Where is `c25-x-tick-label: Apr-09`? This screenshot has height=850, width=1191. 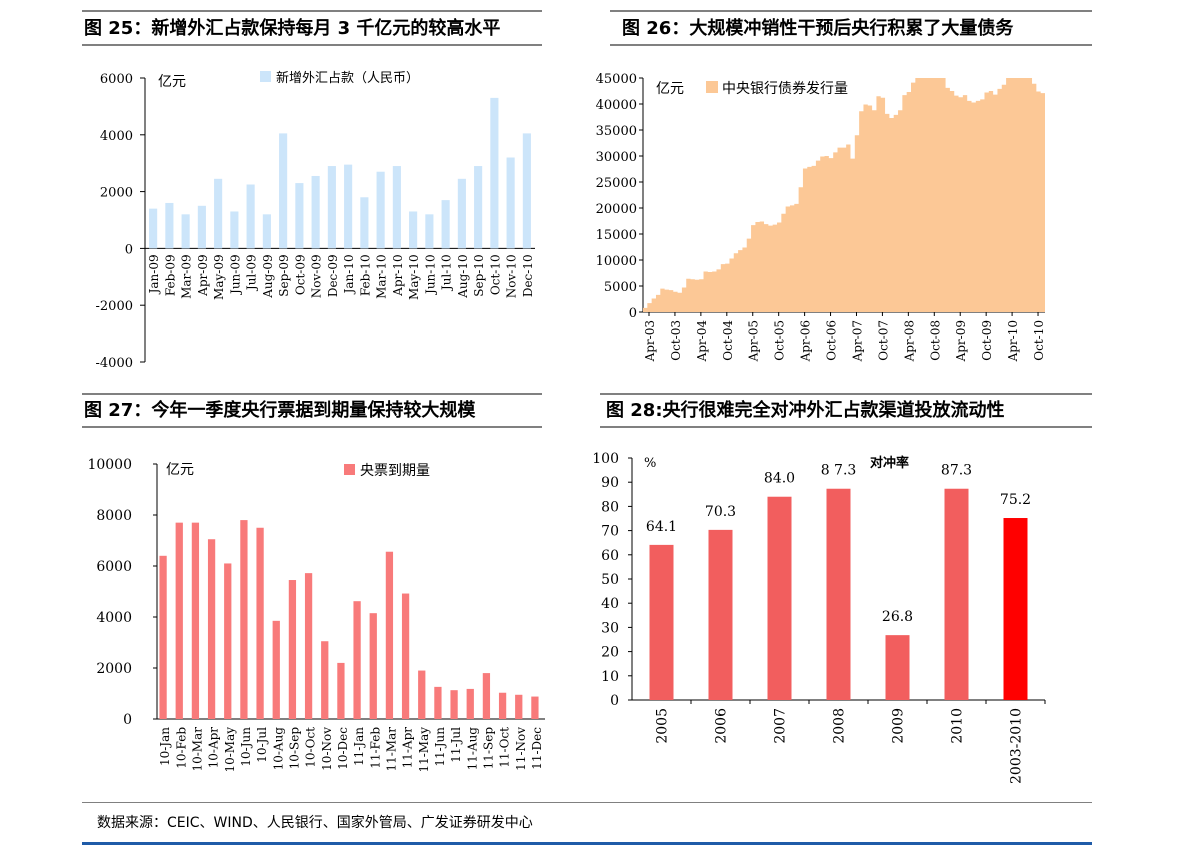 c25-x-tick-label: Apr-09 is located at coordinates (203, 275).